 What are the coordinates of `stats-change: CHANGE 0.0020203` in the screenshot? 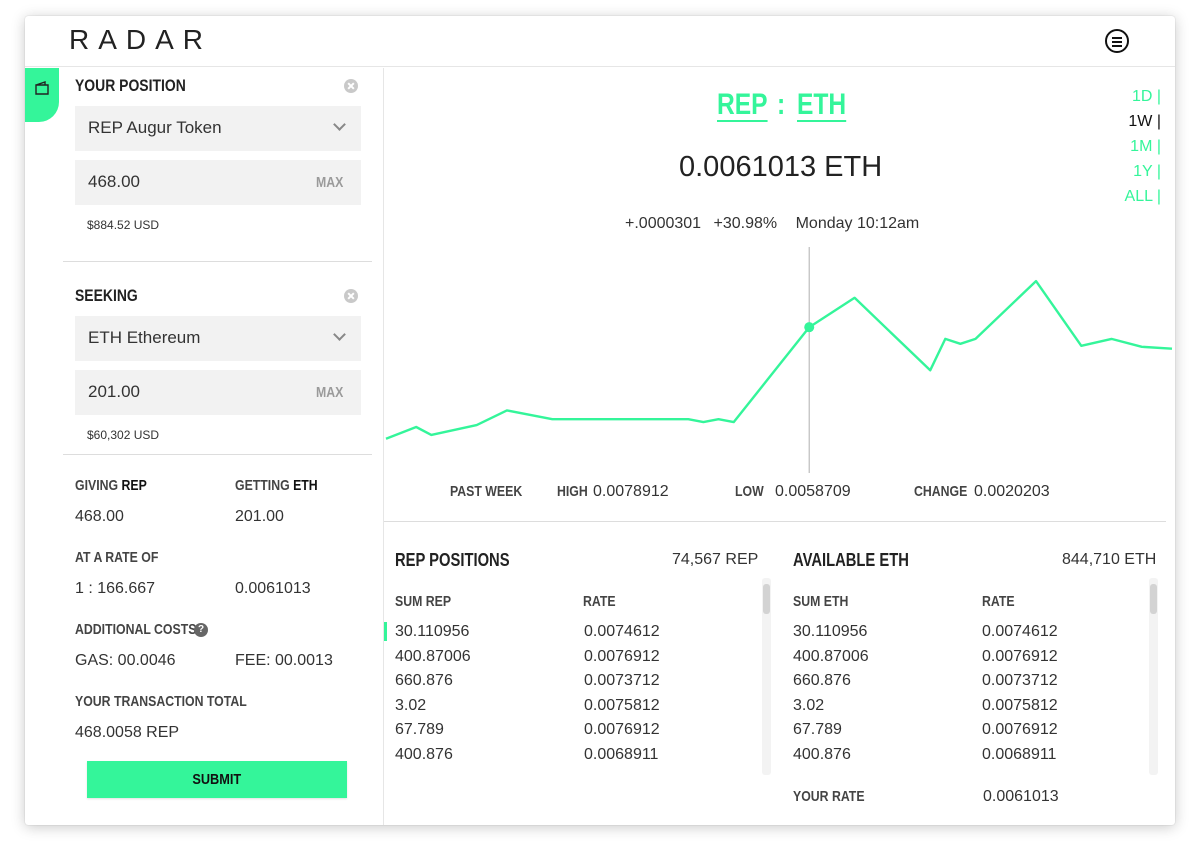 It's located at (982, 491).